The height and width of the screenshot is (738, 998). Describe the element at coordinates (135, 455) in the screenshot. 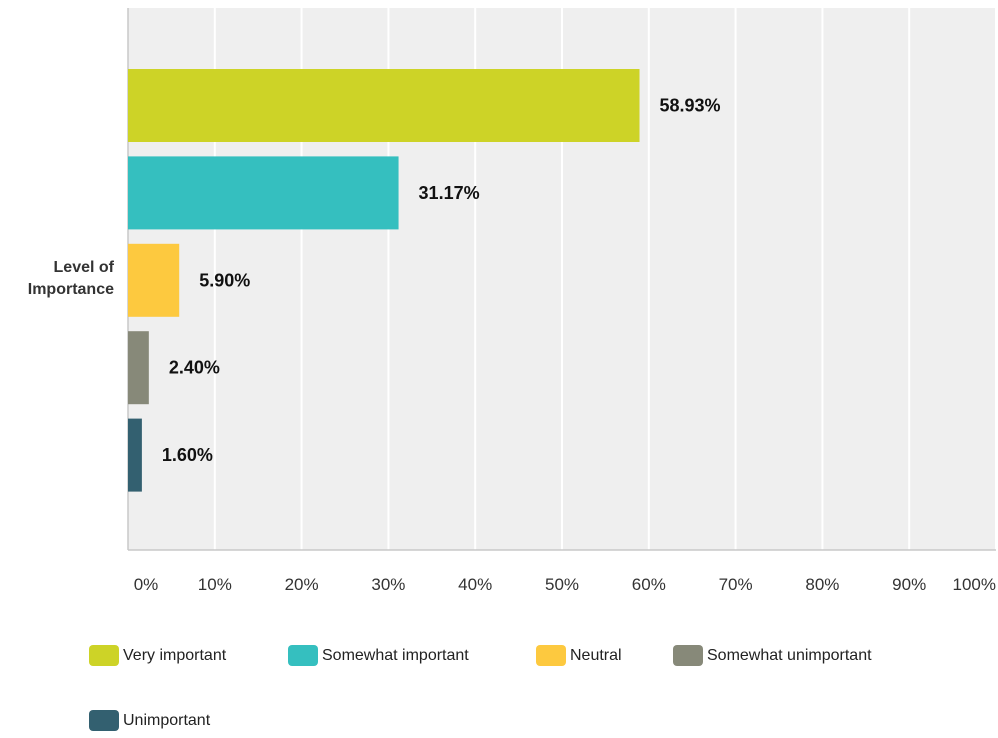

I see `bar-unimportant` at that location.